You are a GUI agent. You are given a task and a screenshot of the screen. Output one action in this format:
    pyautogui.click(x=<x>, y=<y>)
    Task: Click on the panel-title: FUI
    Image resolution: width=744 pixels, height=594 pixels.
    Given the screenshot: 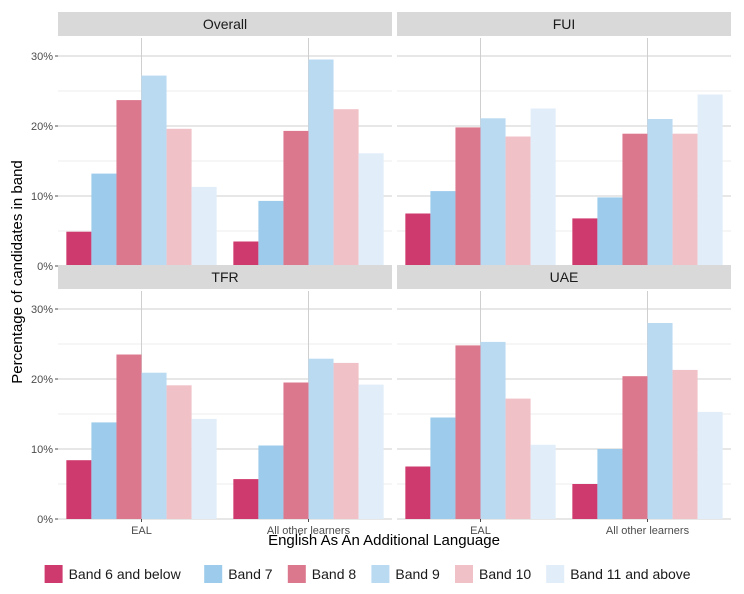 What is the action you would take?
    pyautogui.click(x=564, y=24)
    